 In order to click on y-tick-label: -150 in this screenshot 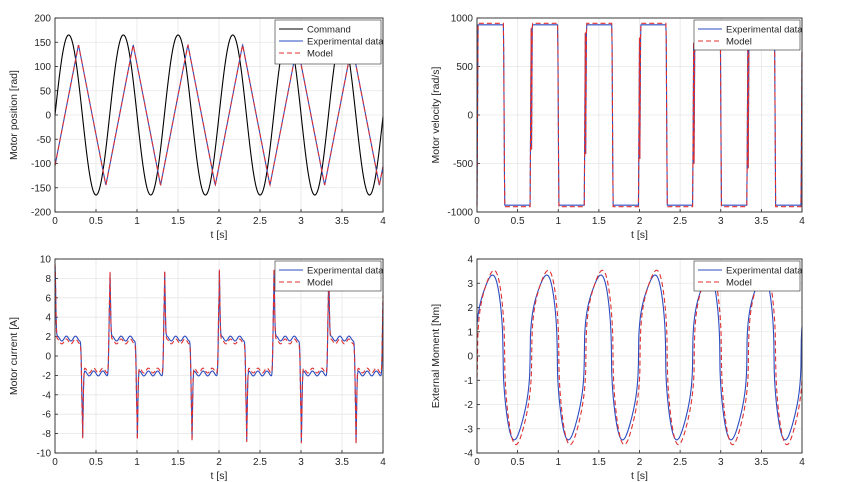, I will do `click(41, 188)`.